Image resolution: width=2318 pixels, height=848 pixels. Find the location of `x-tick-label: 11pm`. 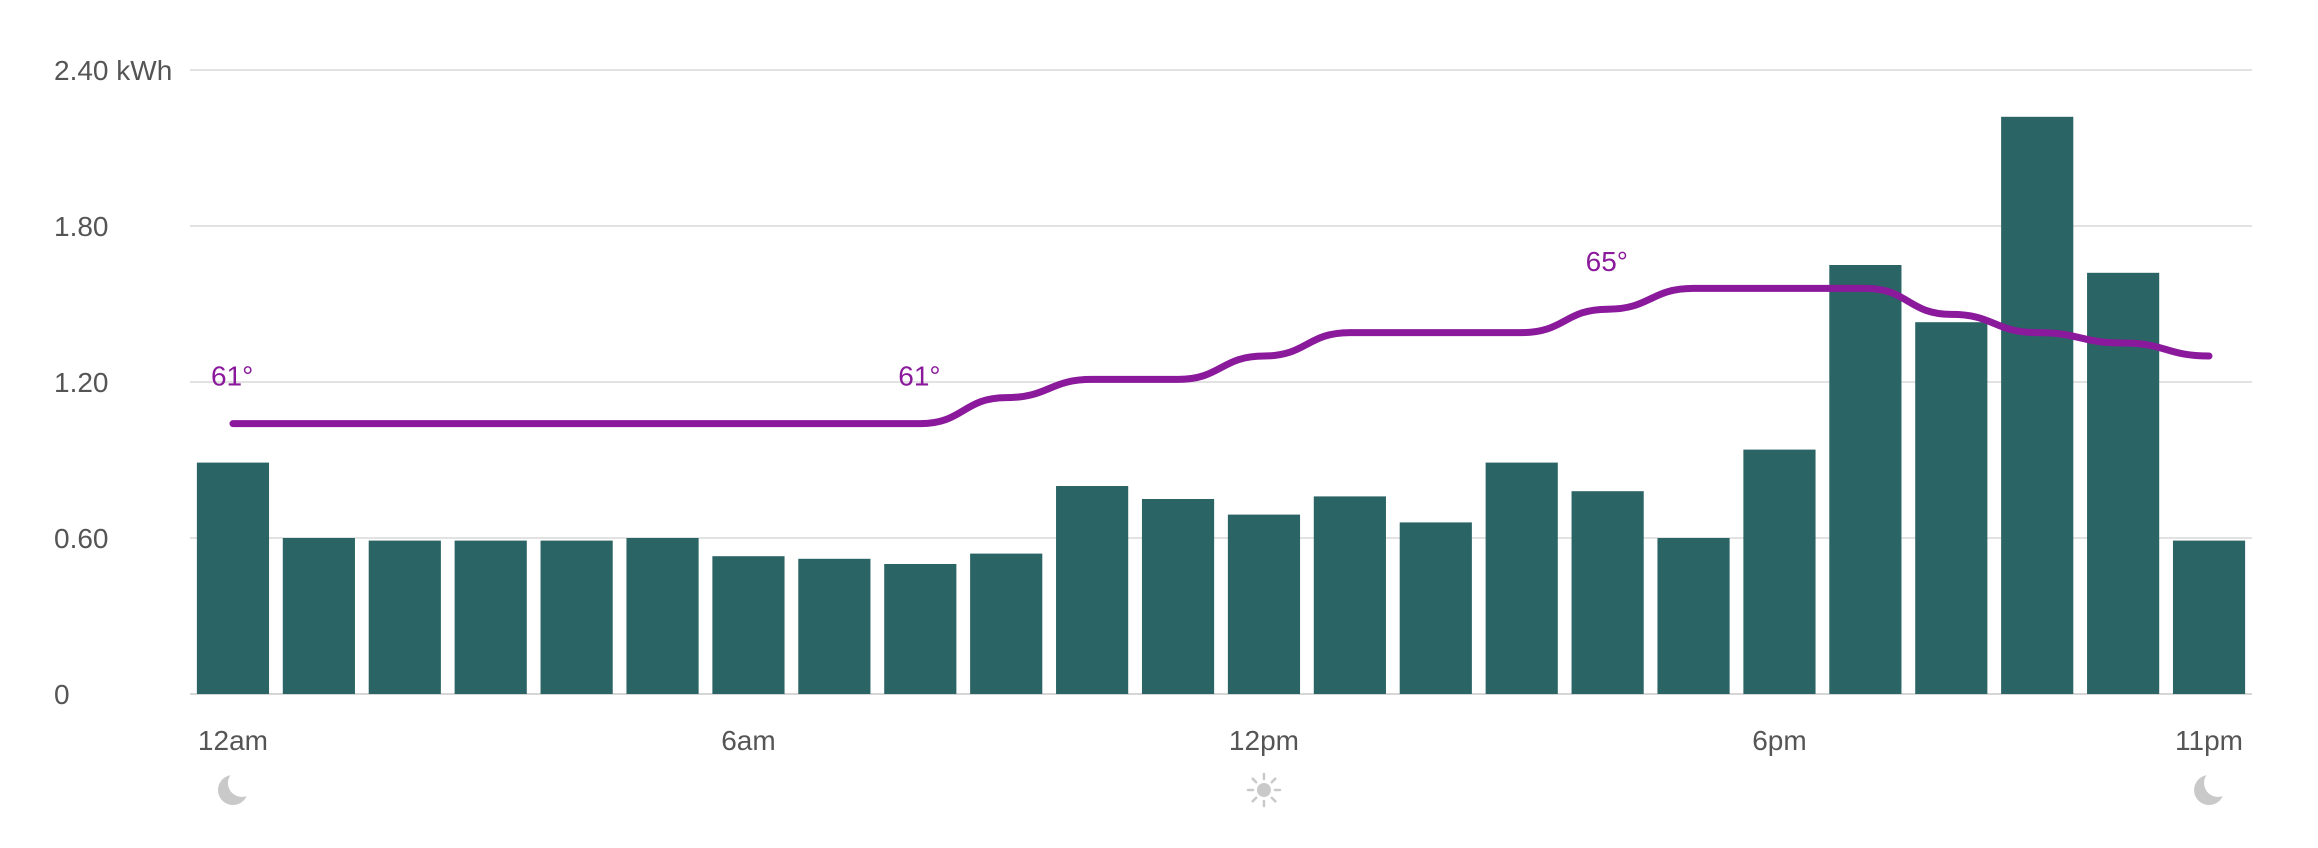

x-tick-label: 11pm is located at coordinates (2209, 740).